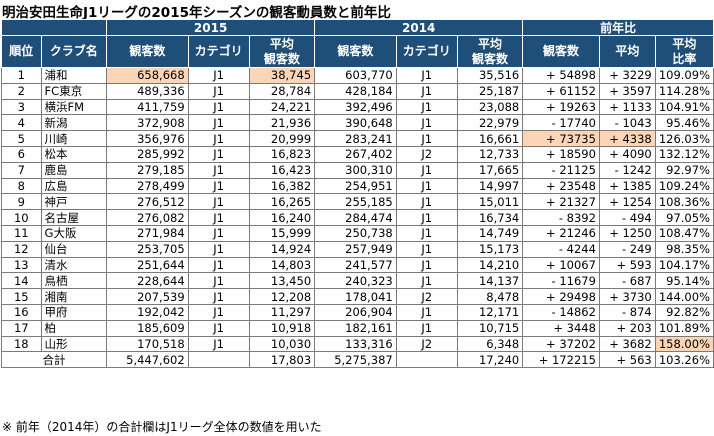 Image resolution: width=714 pixels, height=436 pixels. Describe the element at coordinates (74, 233) in the screenshot. I see `club-cell: G大阪` at that location.